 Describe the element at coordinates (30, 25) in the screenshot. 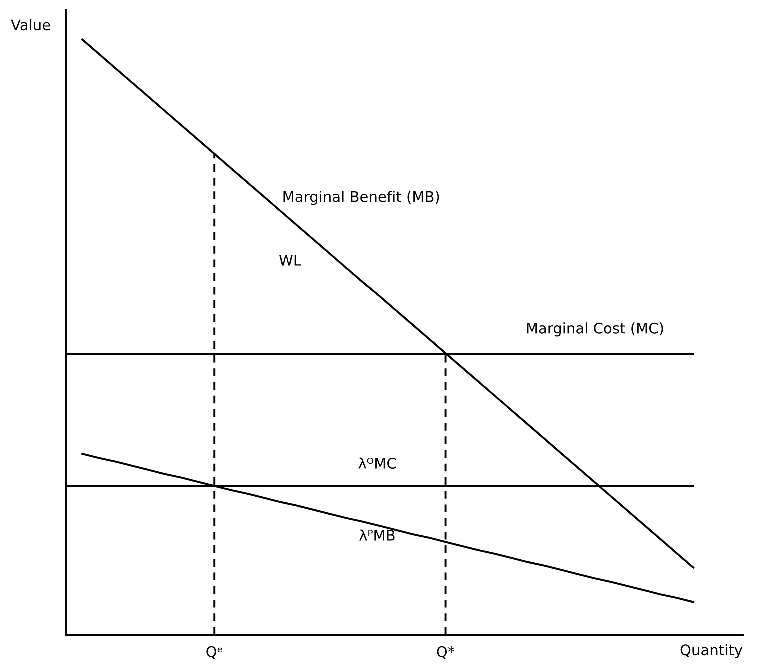

I see `y-axis-title: Value` at that location.